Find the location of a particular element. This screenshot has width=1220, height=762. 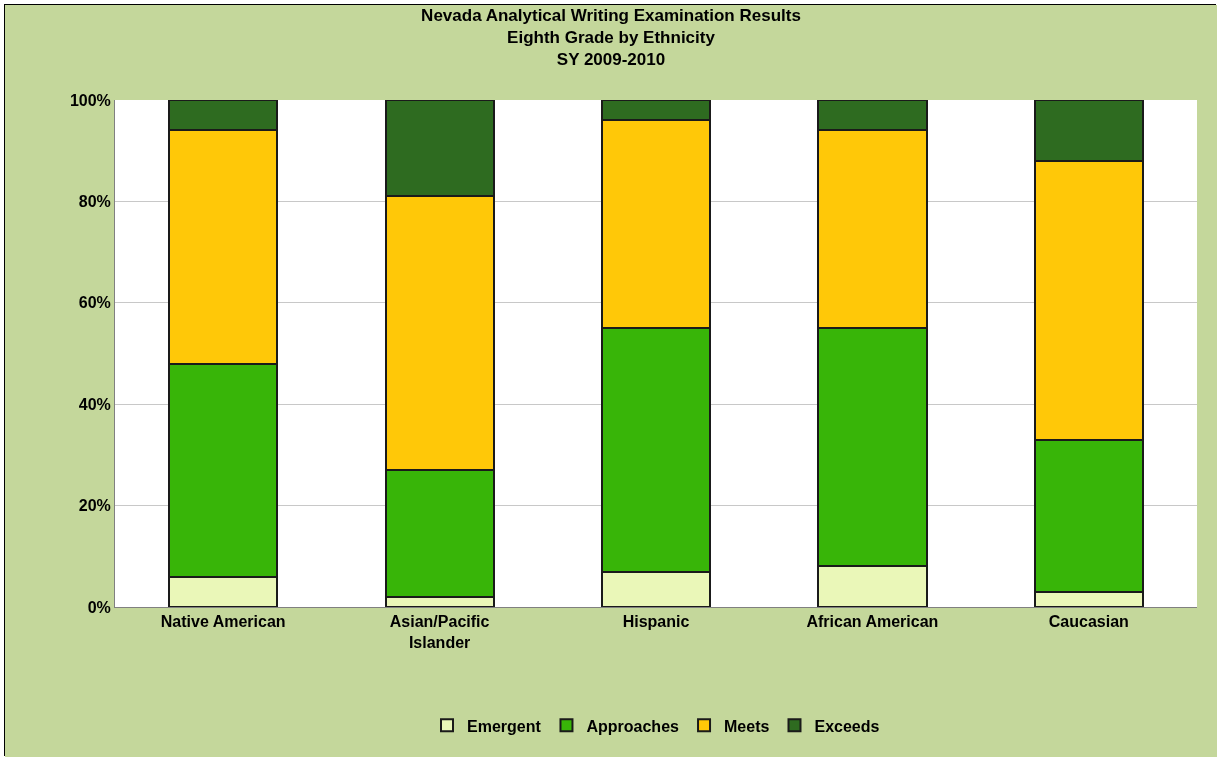

y-tick-label: 60% is located at coordinates (94, 303).